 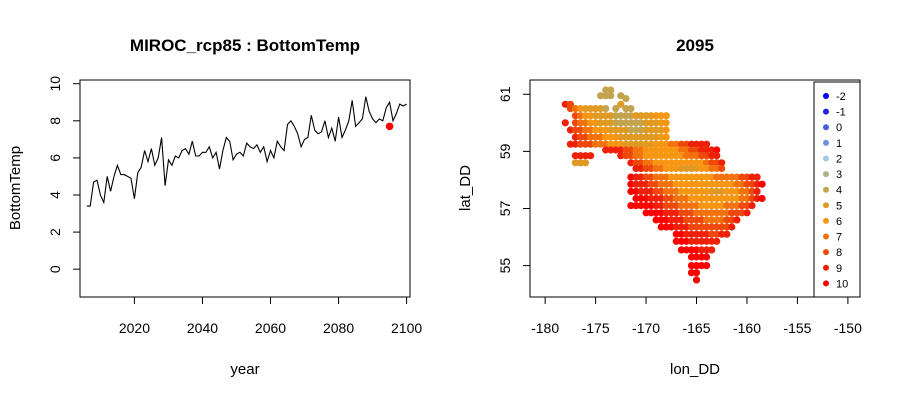 I want to click on x-axis: 2020 2040 2060 2080 2100, so click(x=270, y=316).